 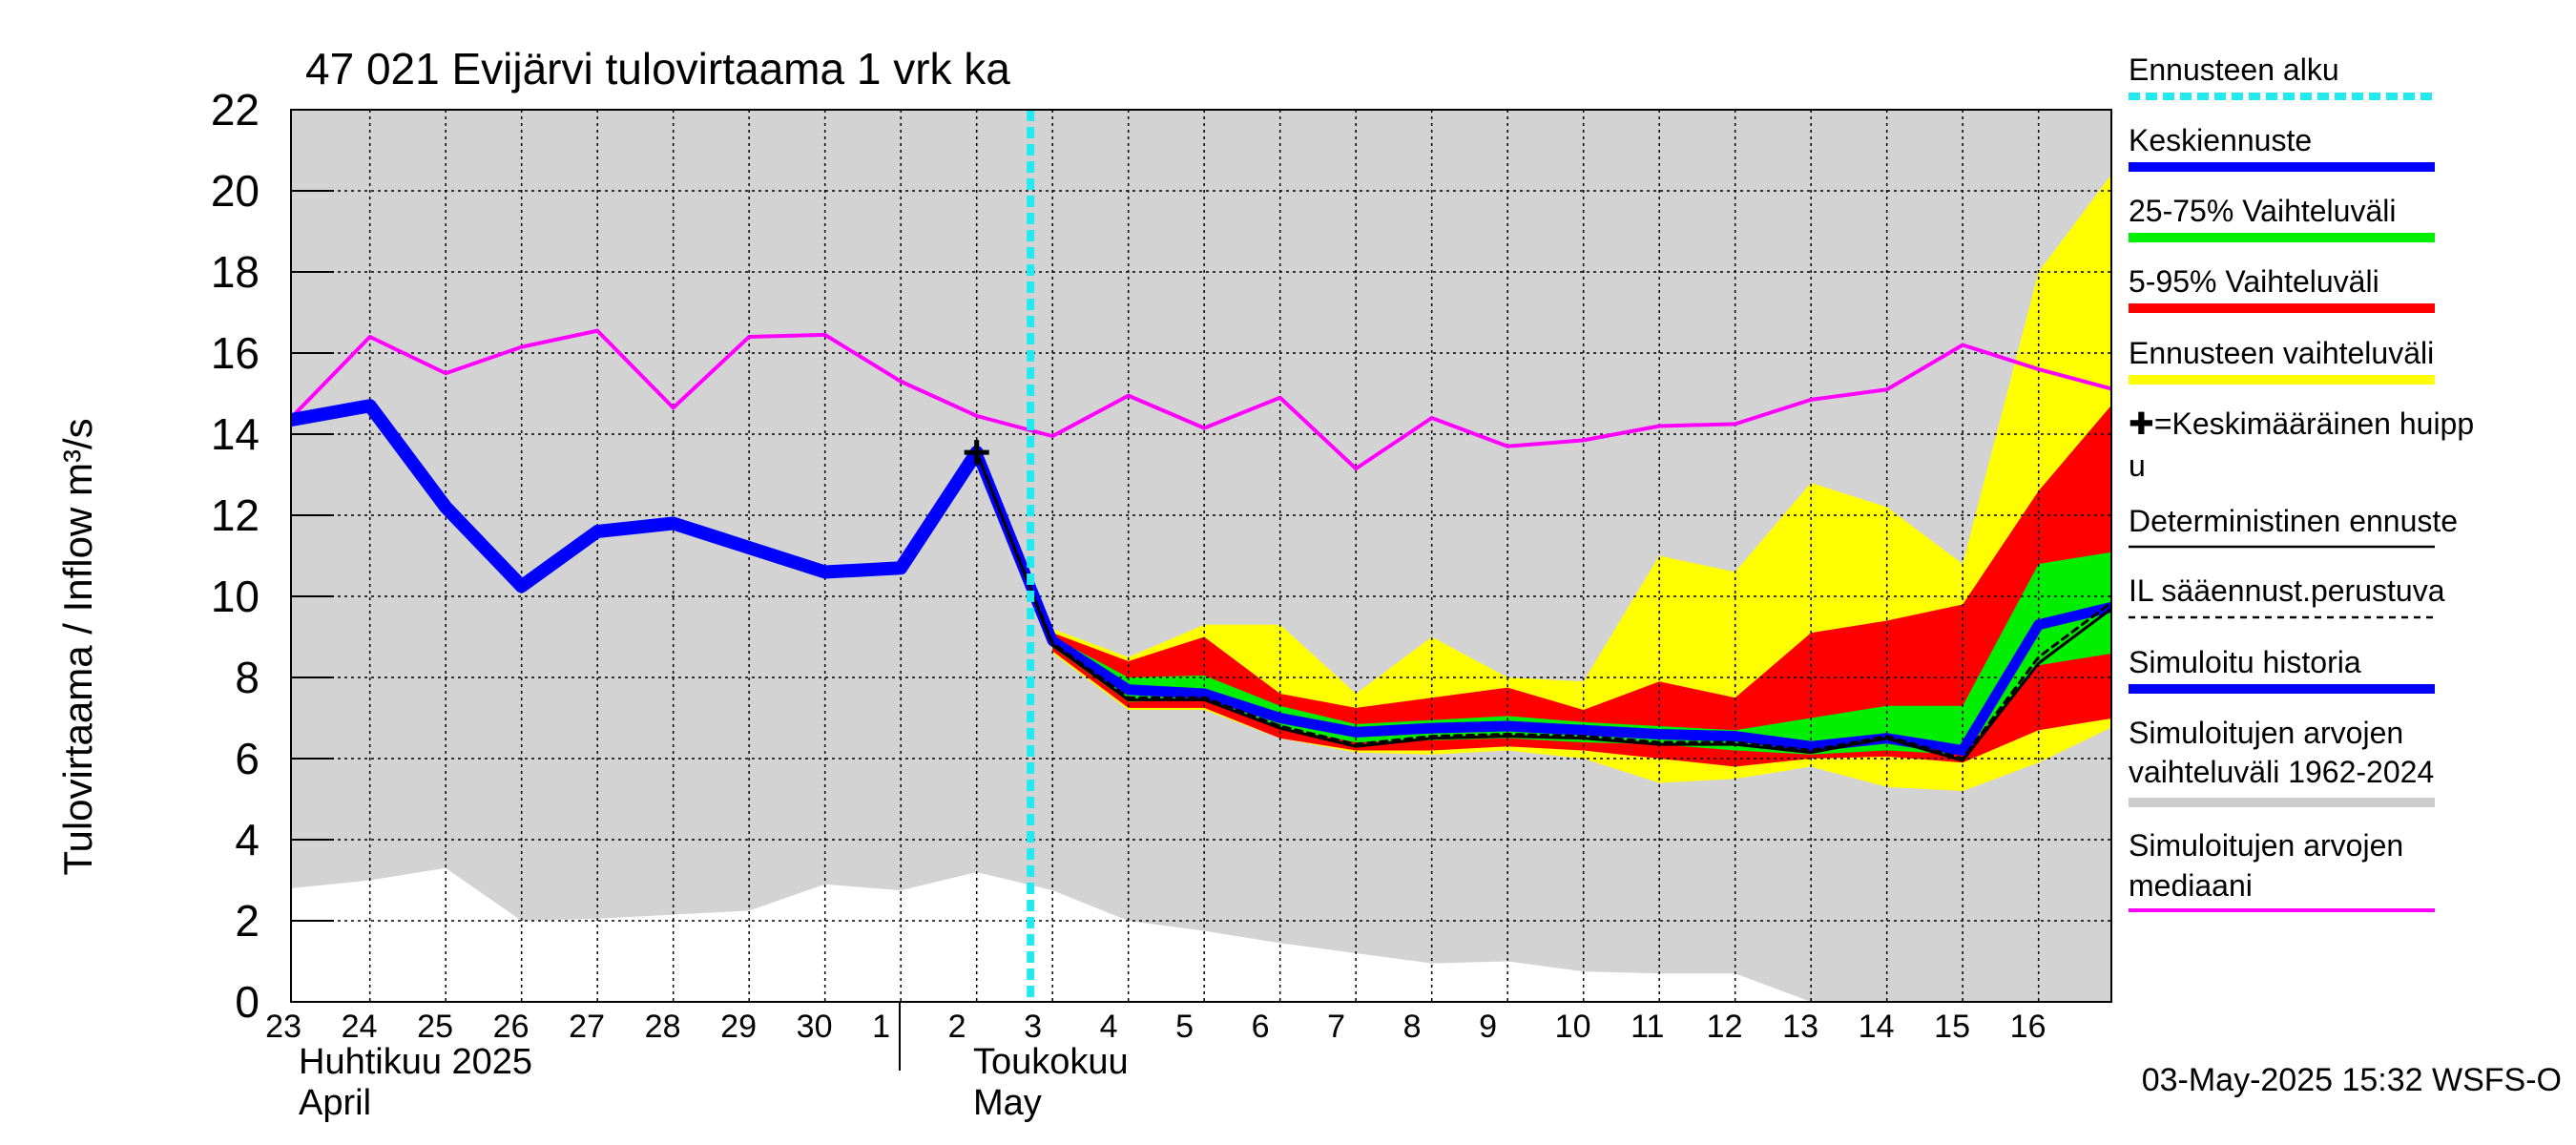 What do you see at coordinates (247, 840) in the screenshot?
I see `y-tick-label: 4` at bounding box center [247, 840].